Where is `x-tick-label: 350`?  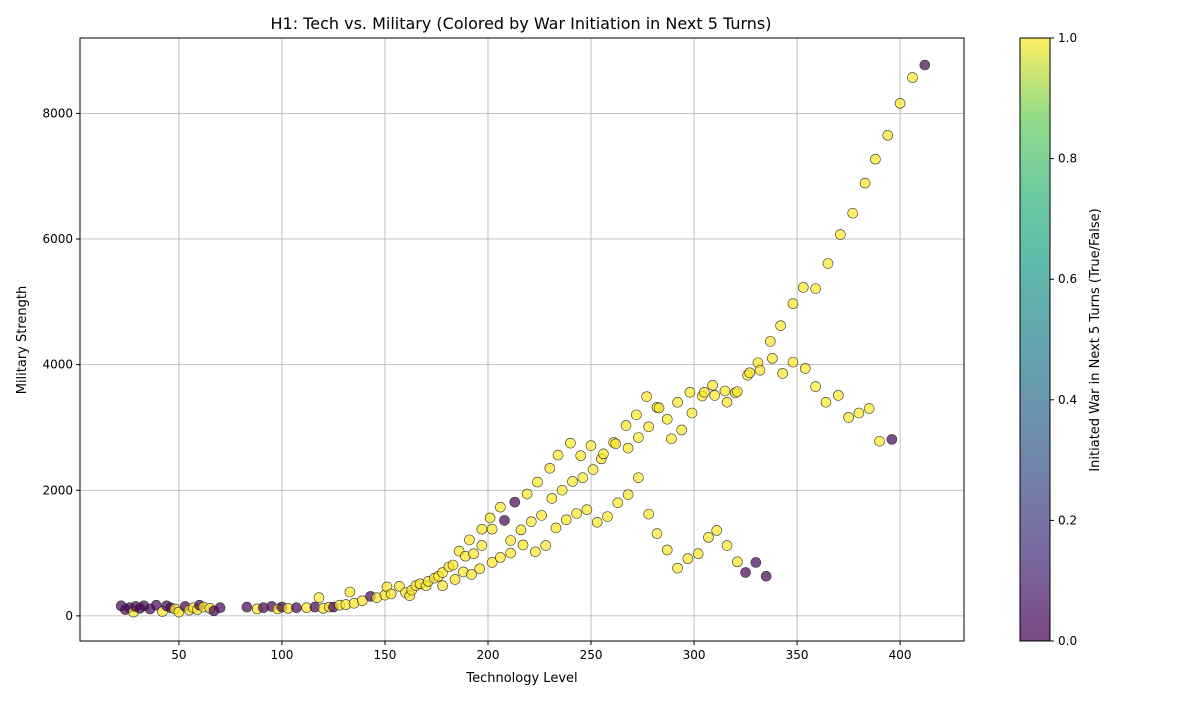 x-tick-label: 350 is located at coordinates (797, 655).